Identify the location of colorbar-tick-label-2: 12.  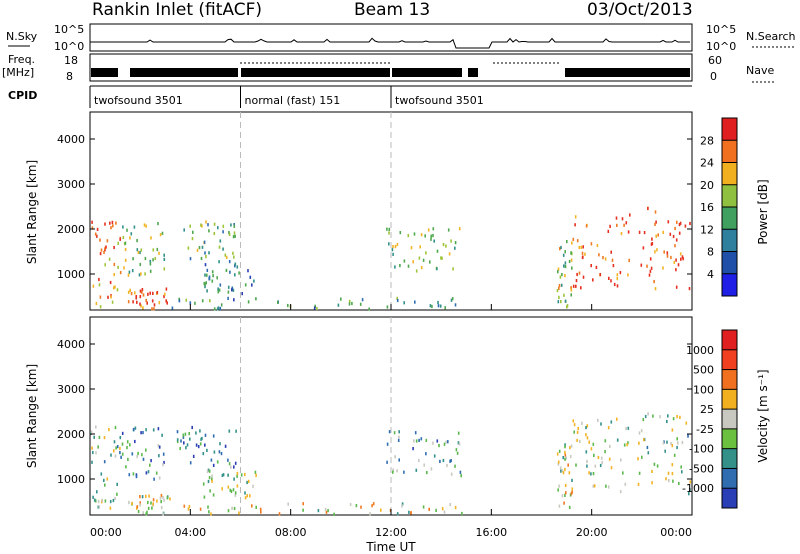
(707, 229).